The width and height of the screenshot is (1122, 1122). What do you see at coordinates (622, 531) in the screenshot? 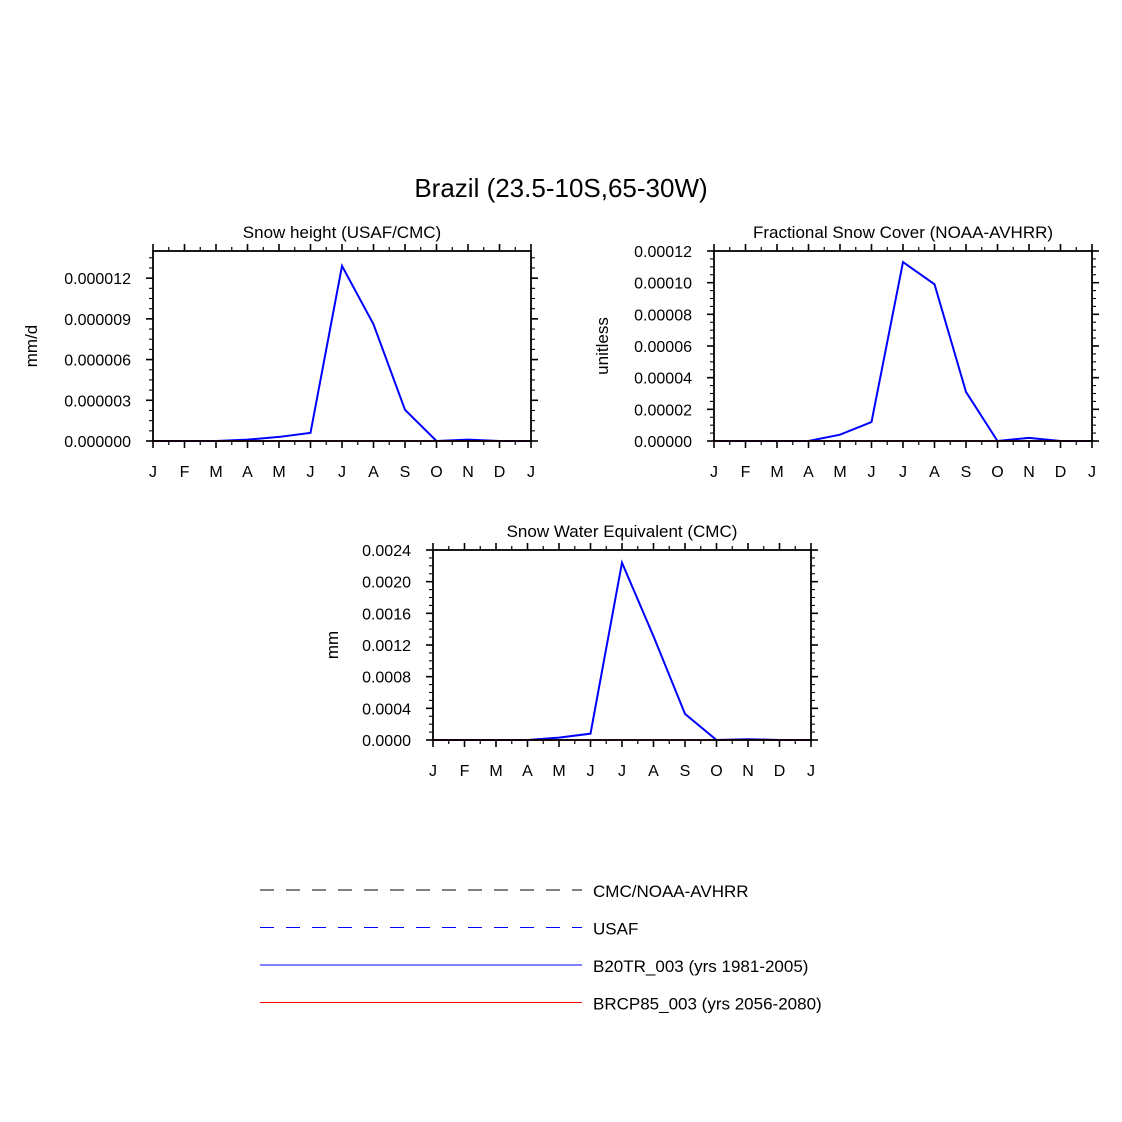
I see `panel-title: Snow Water Equivalent (CMC)` at bounding box center [622, 531].